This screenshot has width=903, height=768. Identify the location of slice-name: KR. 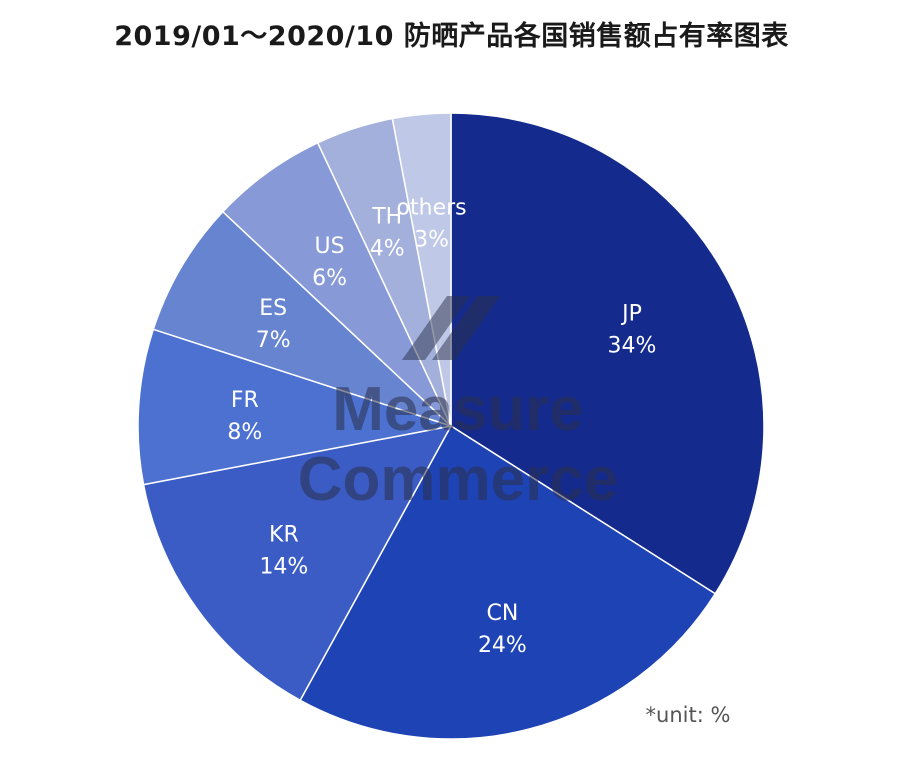
(284, 534).